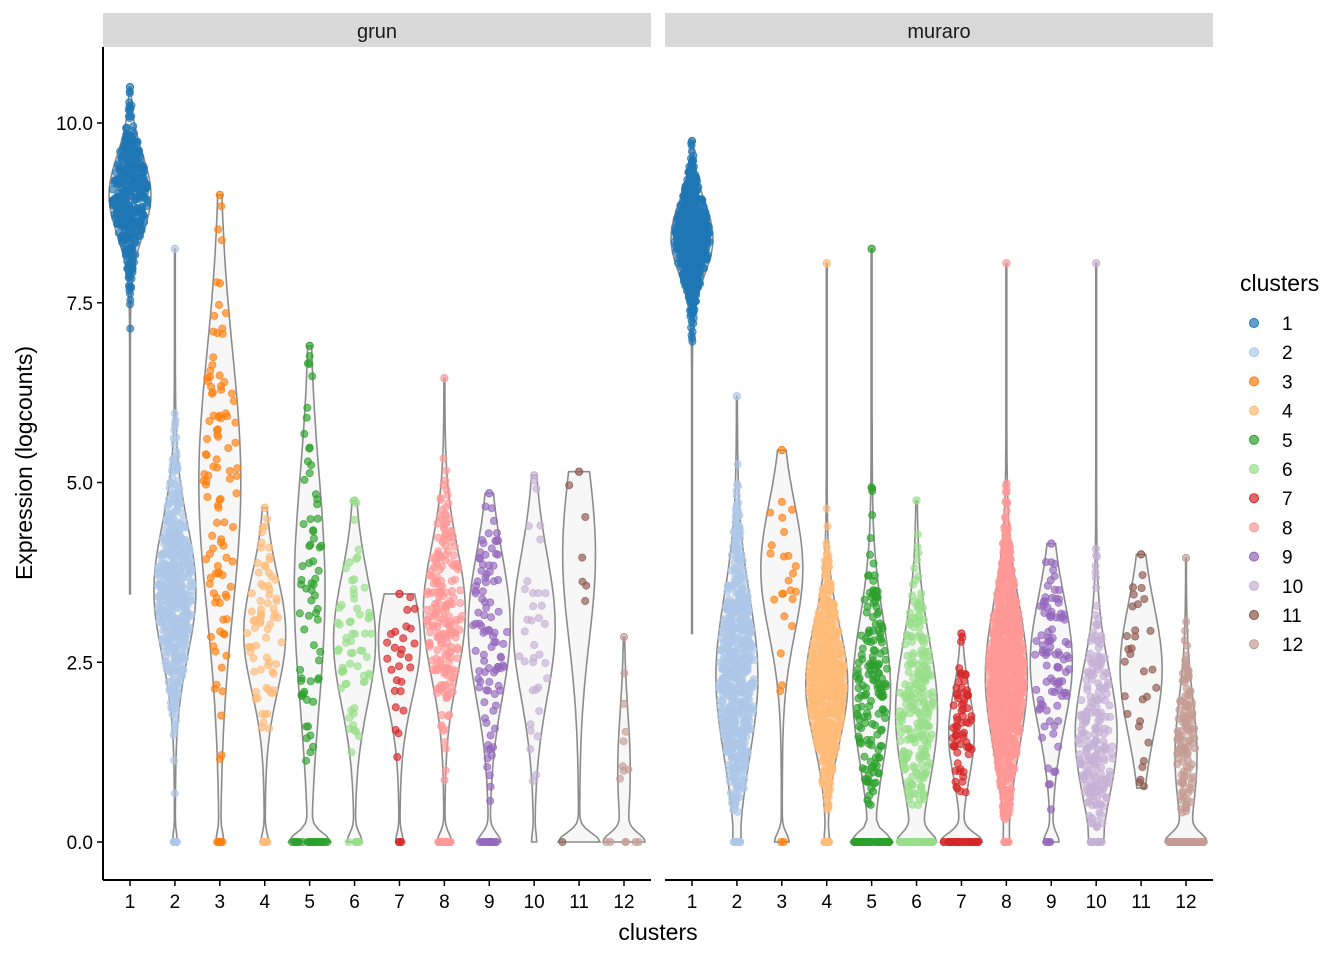  I want to click on x-tick-label: 4, so click(264, 902).